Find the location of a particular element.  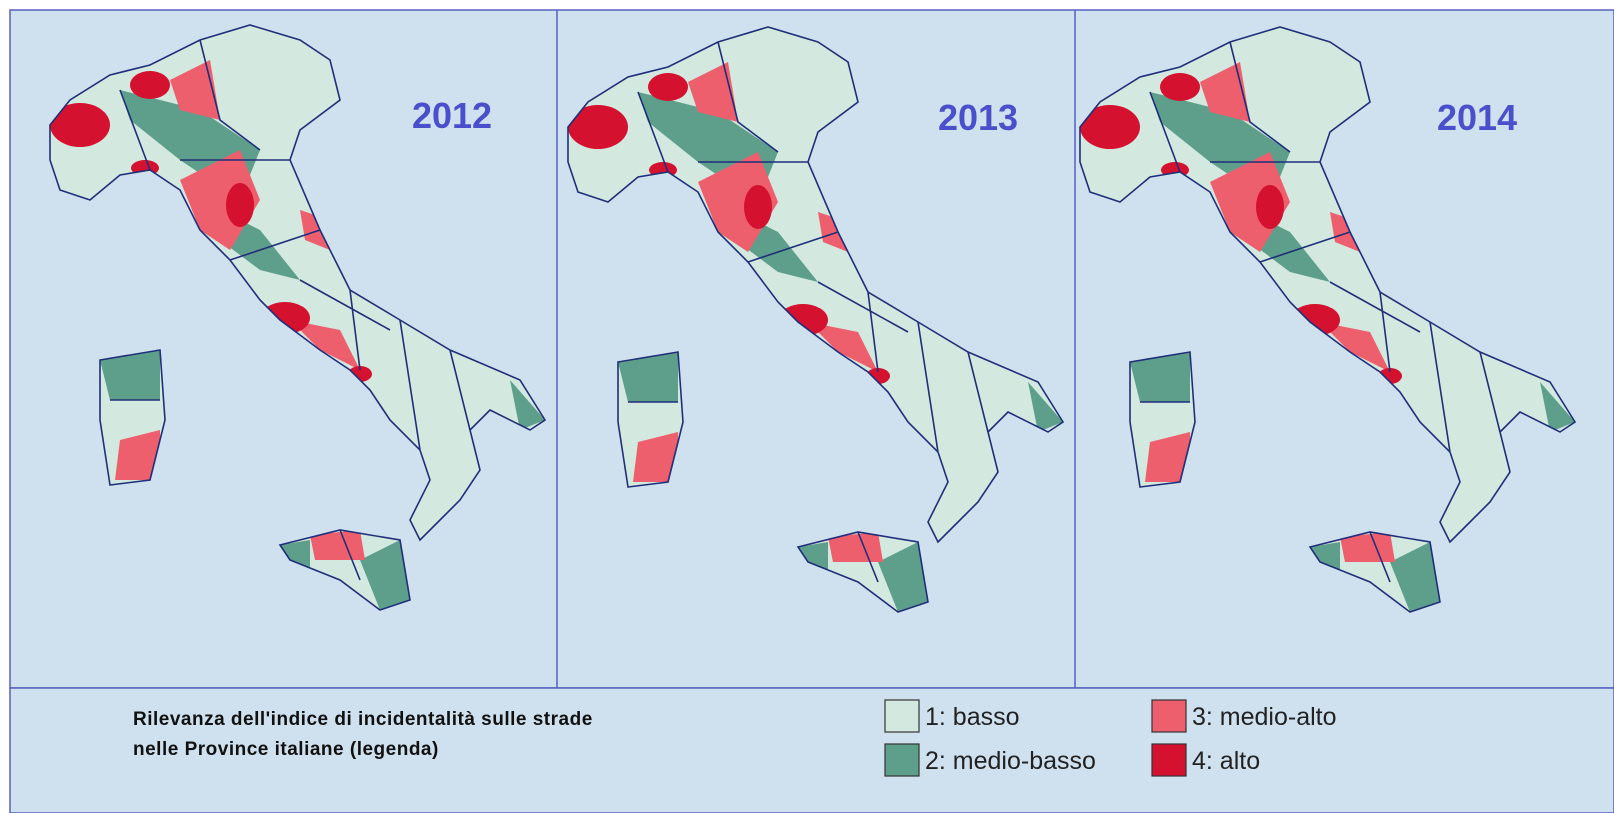

year-label: 2014 is located at coordinates (1477, 117).